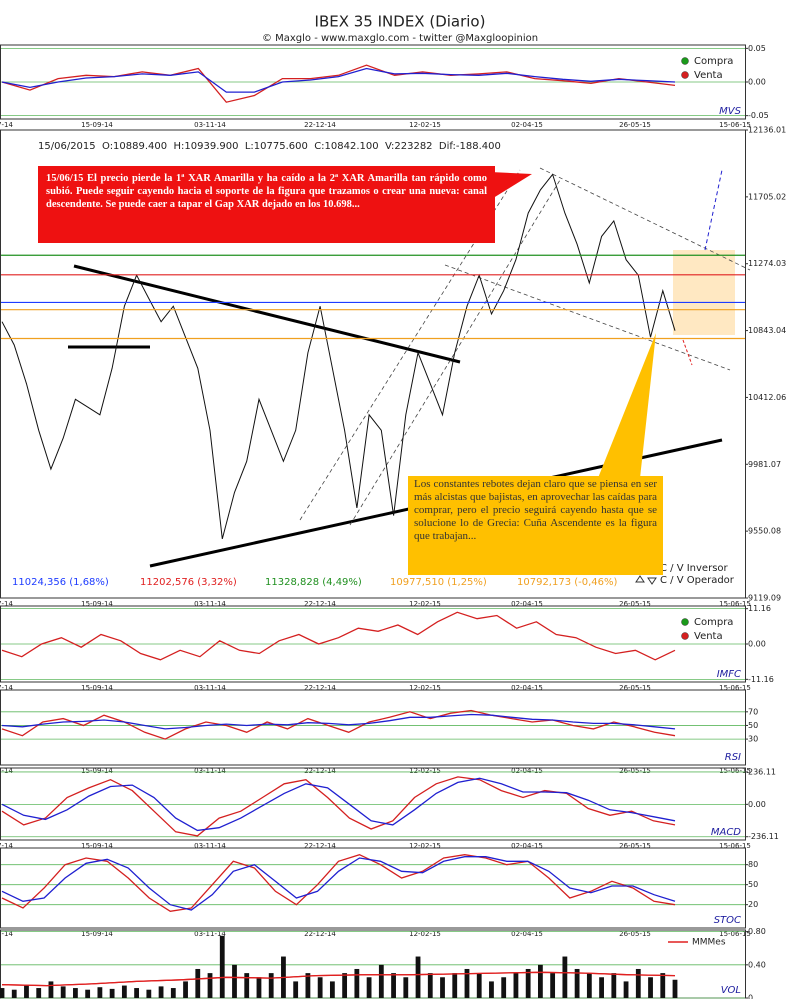 The height and width of the screenshot is (999, 800). What do you see at coordinates (713, 622) in the screenshot?
I see `legend-label: Compra` at bounding box center [713, 622].